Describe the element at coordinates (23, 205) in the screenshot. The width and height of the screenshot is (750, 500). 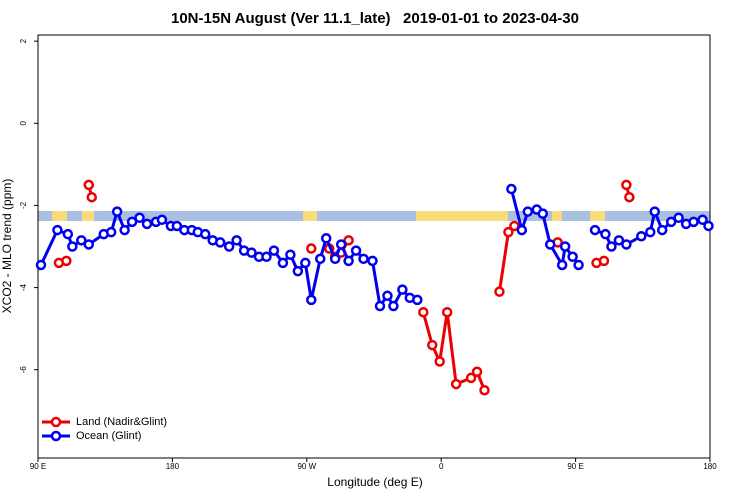
I see `y-tick-label: -2` at that location.